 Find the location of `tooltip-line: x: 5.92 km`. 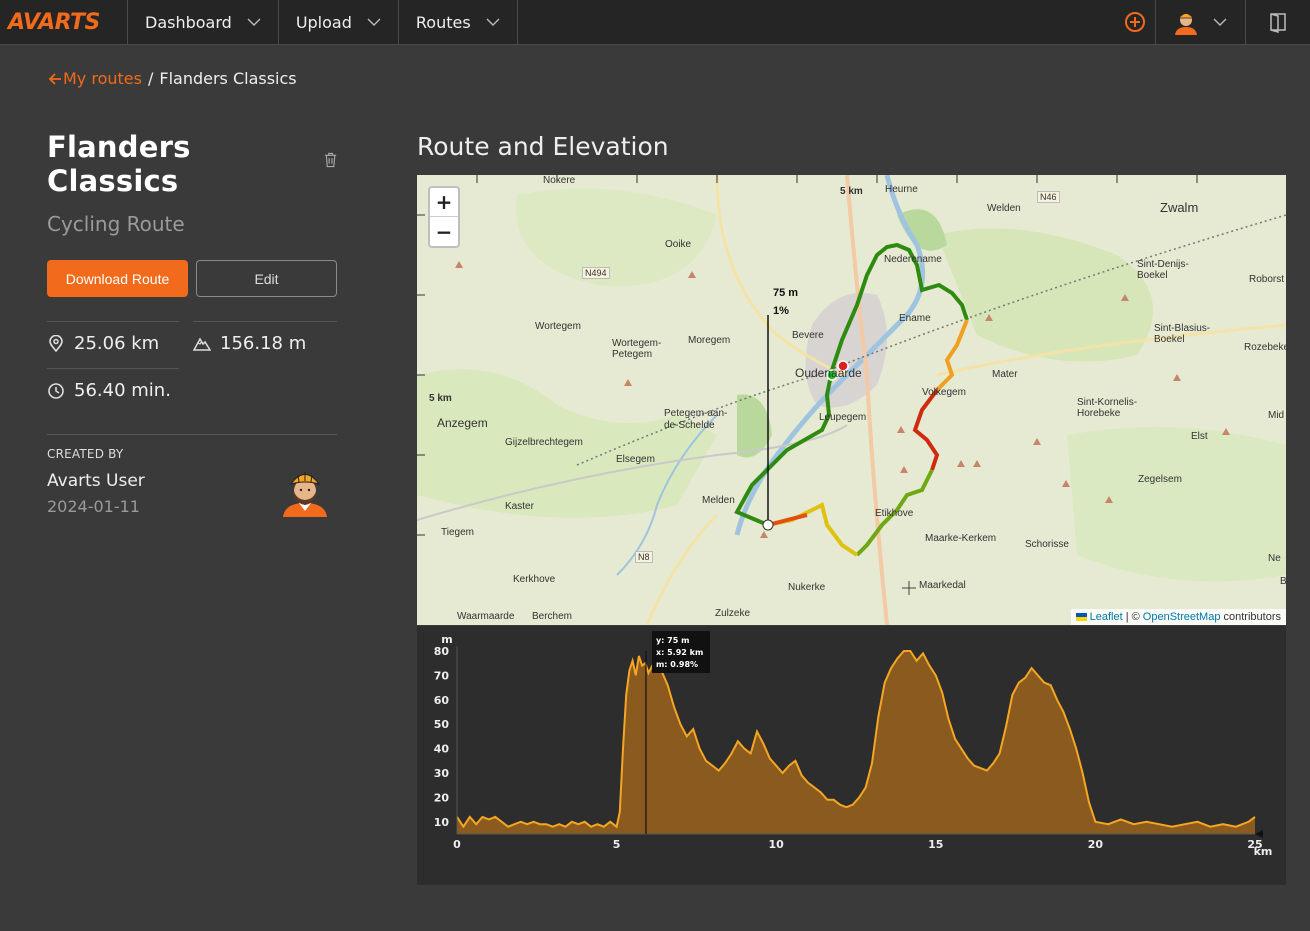

tooltip-line: x: 5.92 km is located at coordinates (679, 652).